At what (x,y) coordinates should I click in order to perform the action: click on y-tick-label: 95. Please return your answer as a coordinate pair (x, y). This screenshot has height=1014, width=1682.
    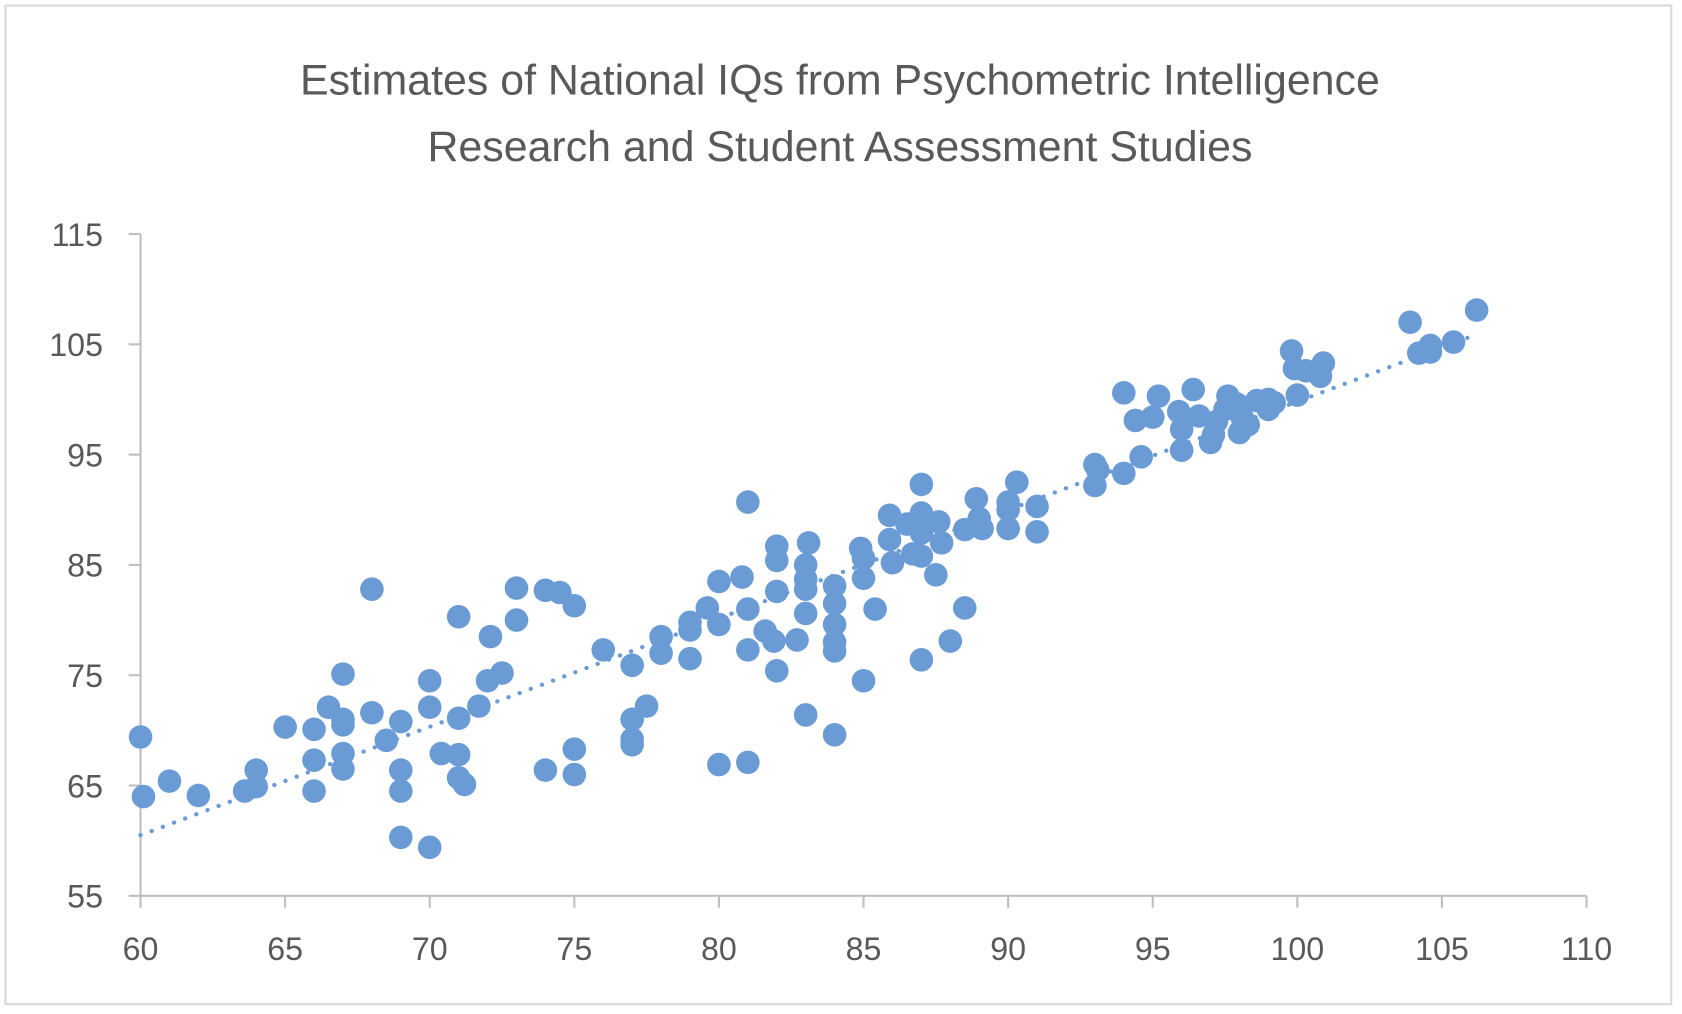
    Looking at the image, I should click on (85, 455).